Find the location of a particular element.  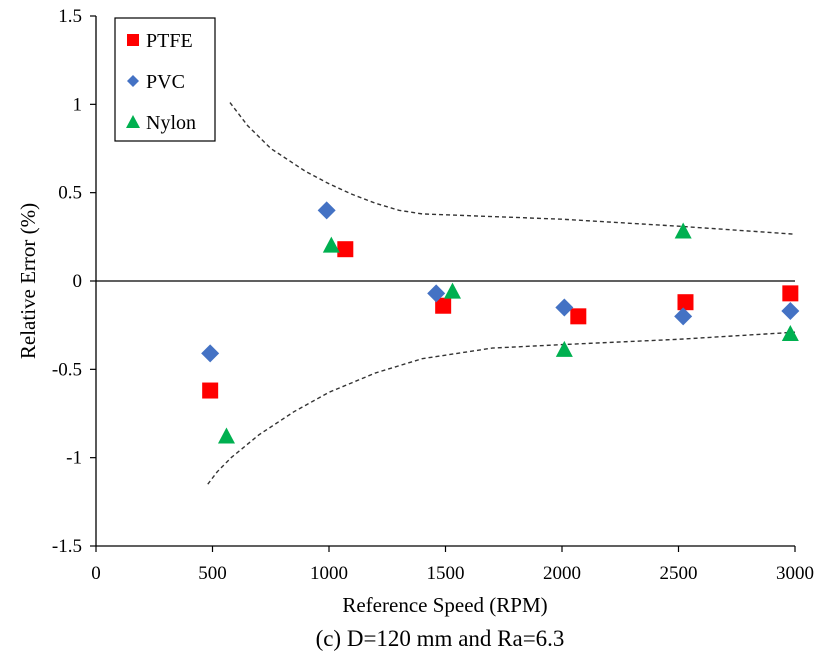

y-tick-label: 1.5 is located at coordinates (70, 16).